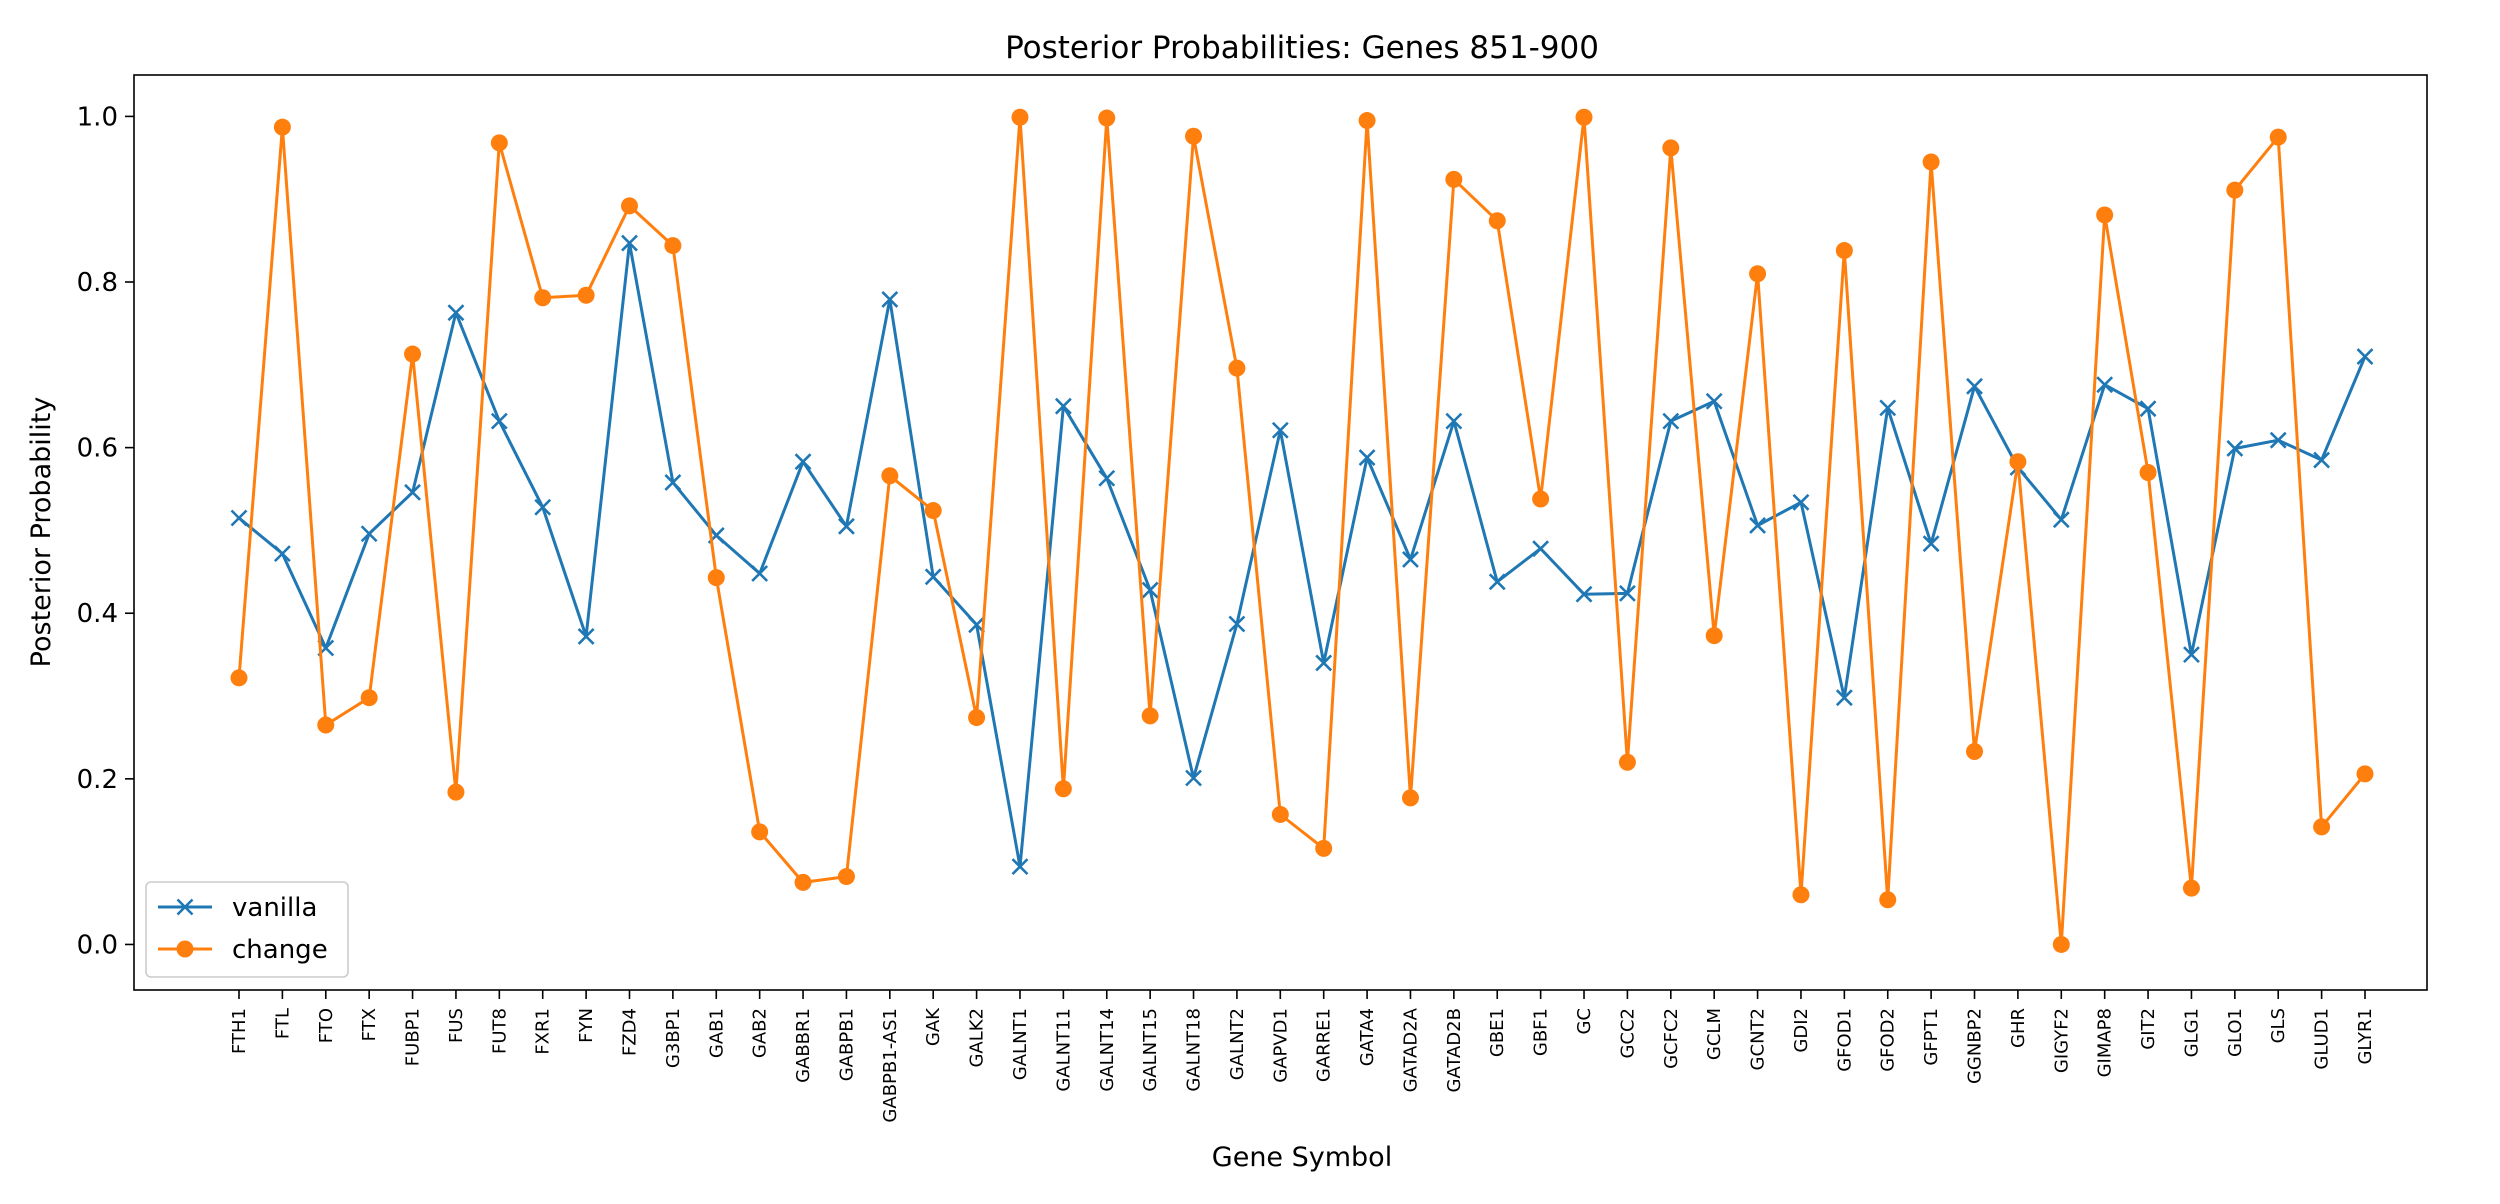 This screenshot has height=1204, width=2500. Describe the element at coordinates (97, 780) in the screenshot. I see `y-tick-label: 0.2` at that location.